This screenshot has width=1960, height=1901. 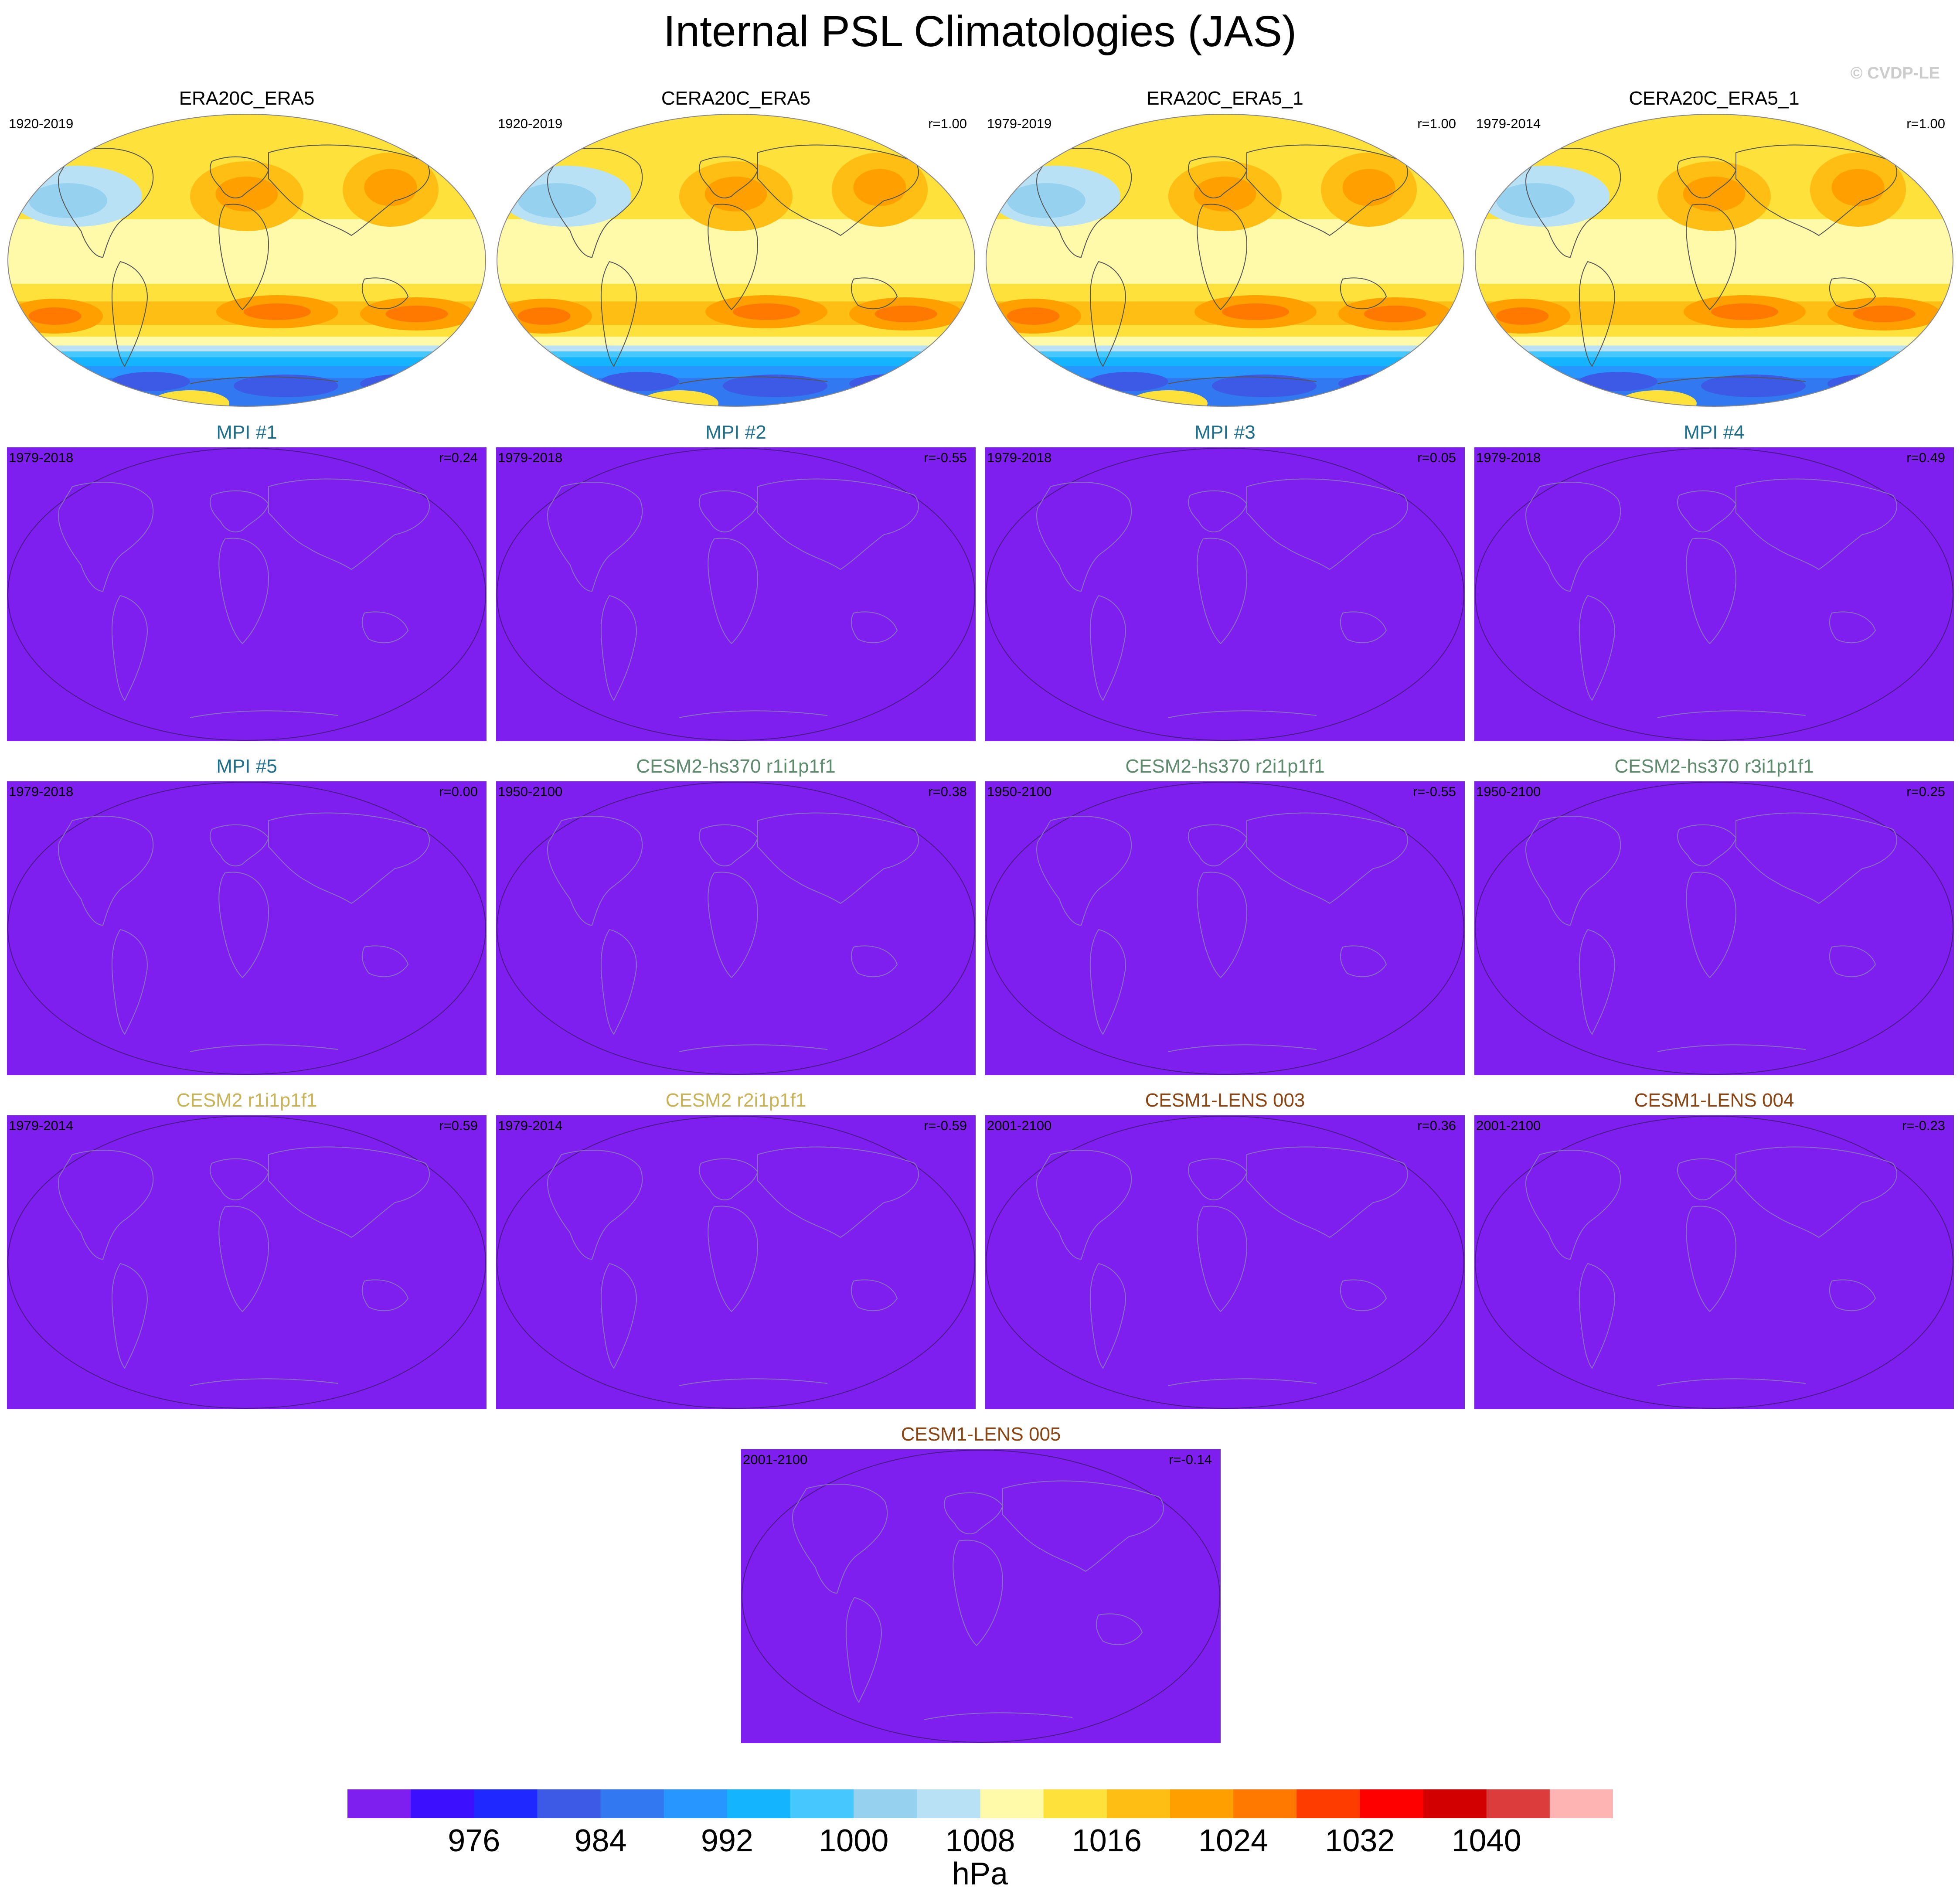 I want to click on map-panel: CESM1-LENS 004 2001-2100 r=-0.23, so click(x=1714, y=1259).